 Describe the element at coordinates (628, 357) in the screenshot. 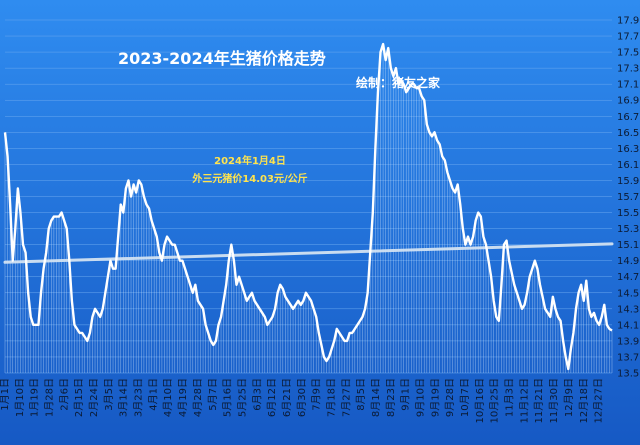

I see `y-tick-label: 13.7` at that location.